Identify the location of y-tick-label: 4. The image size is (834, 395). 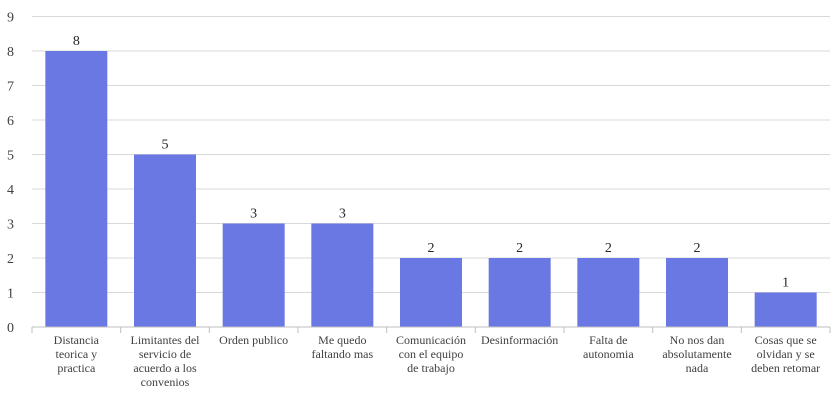
(10, 190).